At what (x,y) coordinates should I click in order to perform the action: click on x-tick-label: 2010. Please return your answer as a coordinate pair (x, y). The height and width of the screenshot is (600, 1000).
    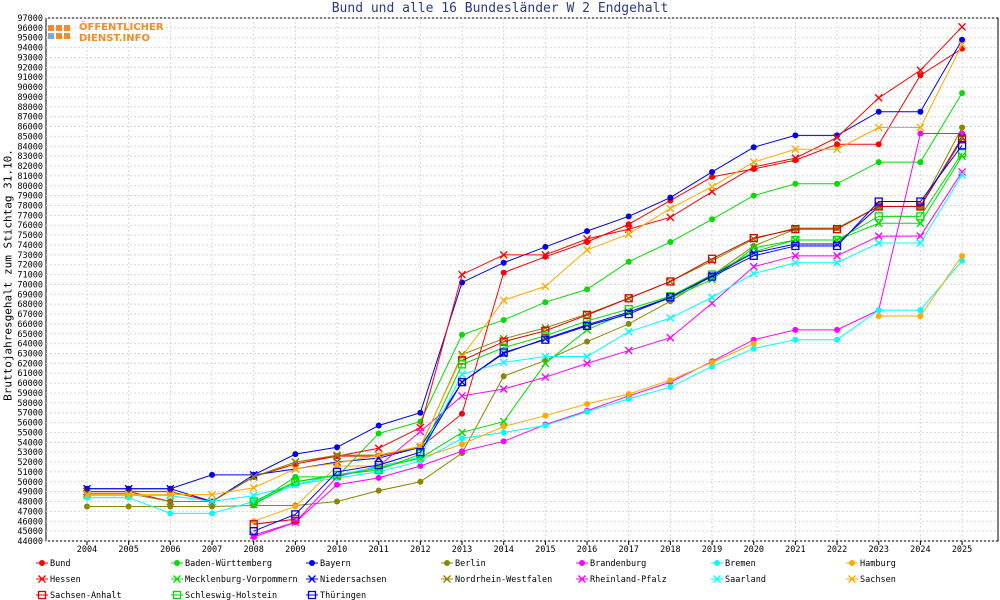
    Looking at the image, I should click on (337, 550).